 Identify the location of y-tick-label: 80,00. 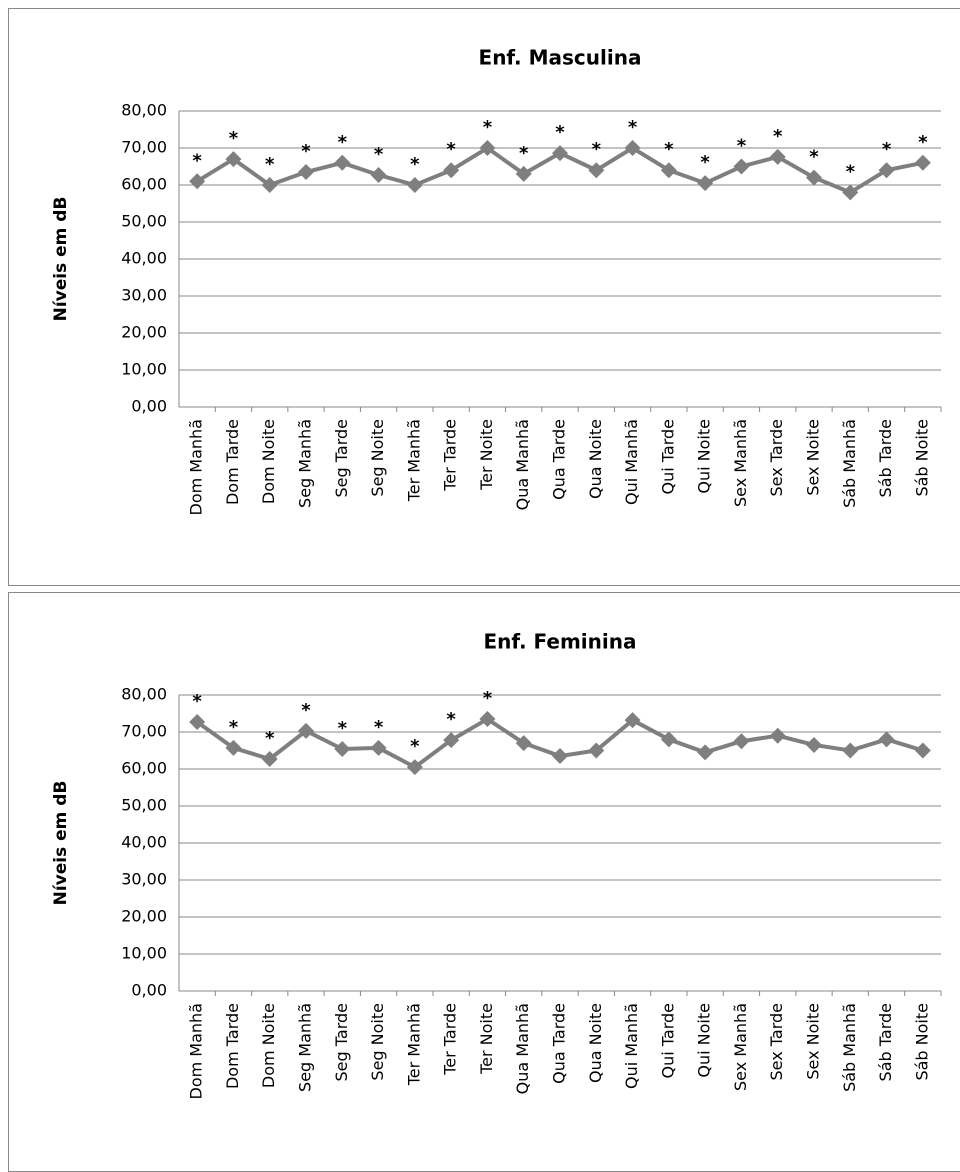
(144, 694).